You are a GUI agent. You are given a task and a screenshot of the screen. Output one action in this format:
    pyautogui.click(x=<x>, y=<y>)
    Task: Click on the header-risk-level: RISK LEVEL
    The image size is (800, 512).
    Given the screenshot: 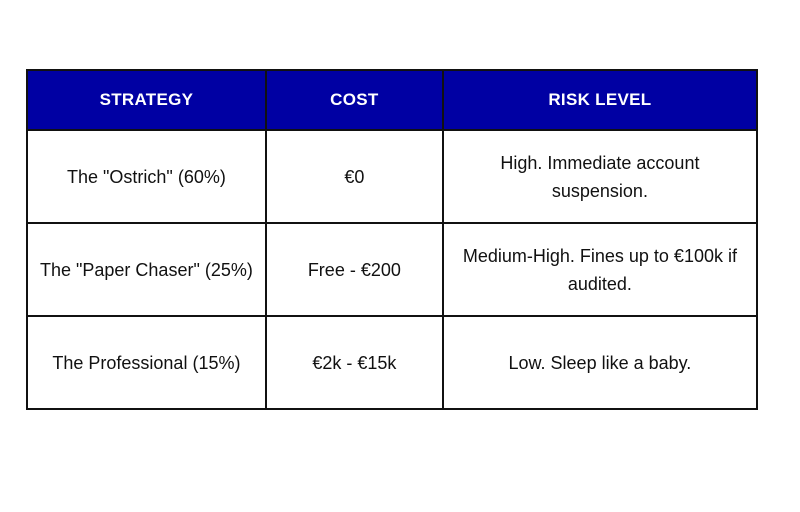 What is the action you would take?
    pyautogui.click(x=600, y=100)
    